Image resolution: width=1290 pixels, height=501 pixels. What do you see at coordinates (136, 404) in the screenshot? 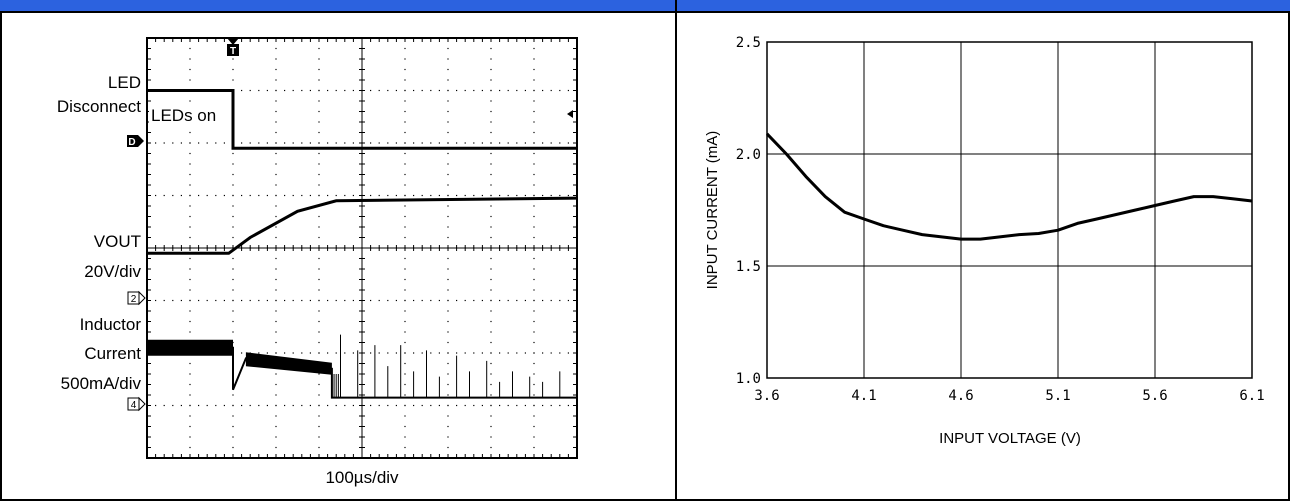
I see `channel-4-marker: 4` at bounding box center [136, 404].